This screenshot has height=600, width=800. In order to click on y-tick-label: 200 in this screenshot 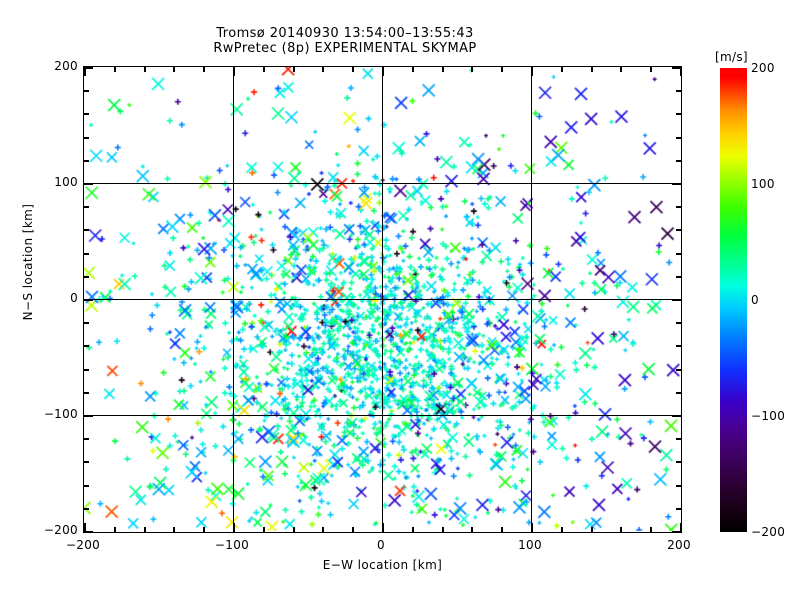, I will do `click(66, 66)`.